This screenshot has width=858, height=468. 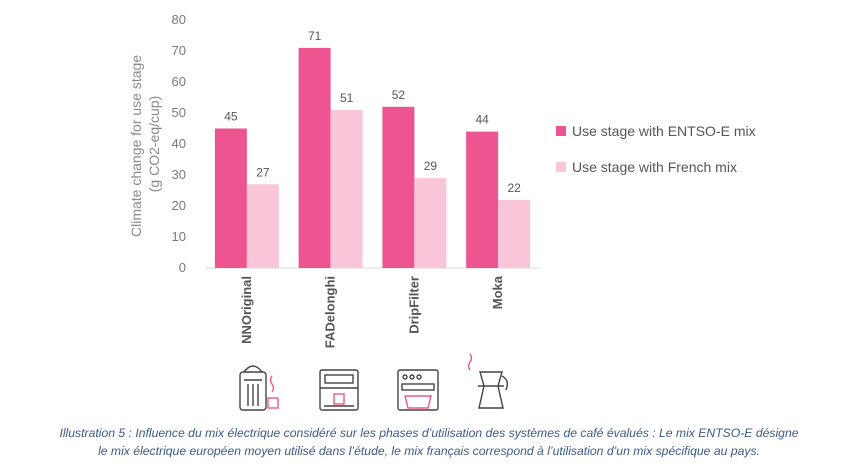 I want to click on y-tick-label: 0, so click(x=182, y=267).